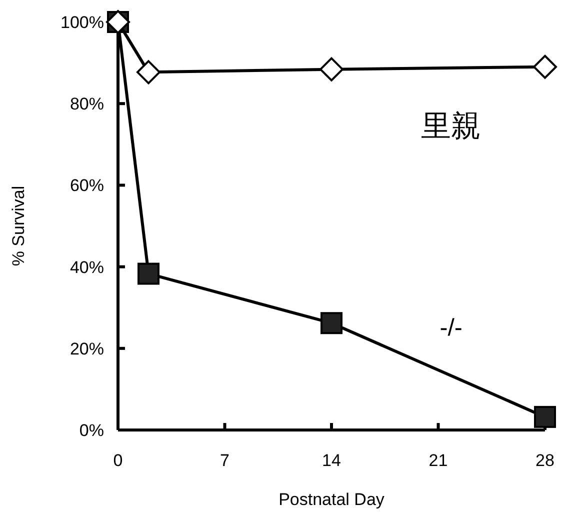  I want to click on y-tick-label: 40%, so click(87, 267).